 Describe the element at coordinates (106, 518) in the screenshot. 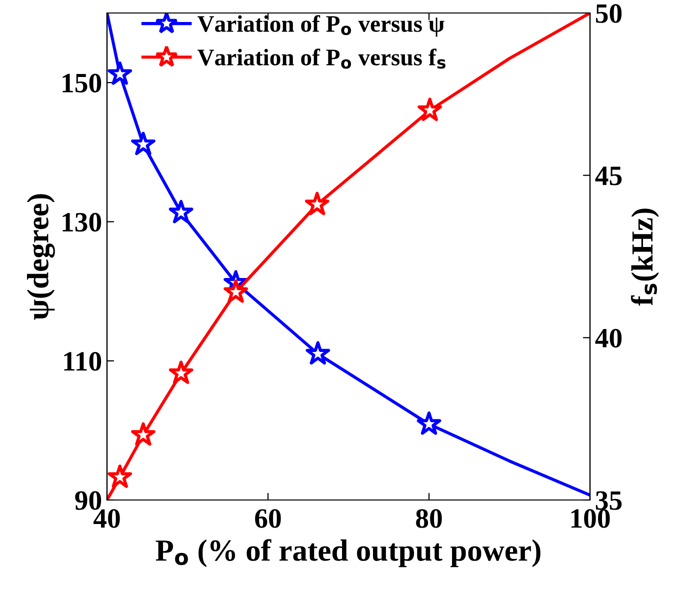

I see `x-tick-label: 40` at that location.